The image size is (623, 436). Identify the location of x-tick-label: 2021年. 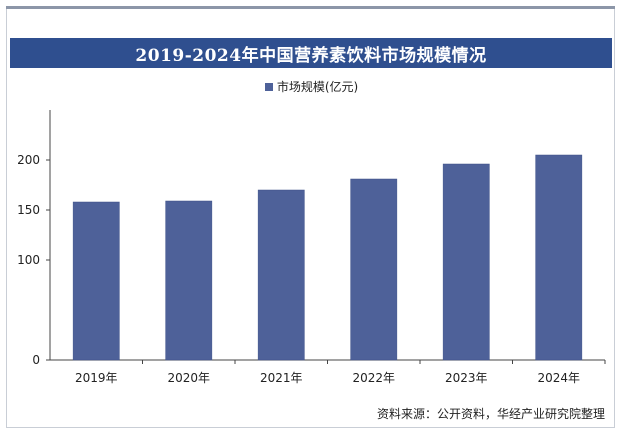
(281, 378).